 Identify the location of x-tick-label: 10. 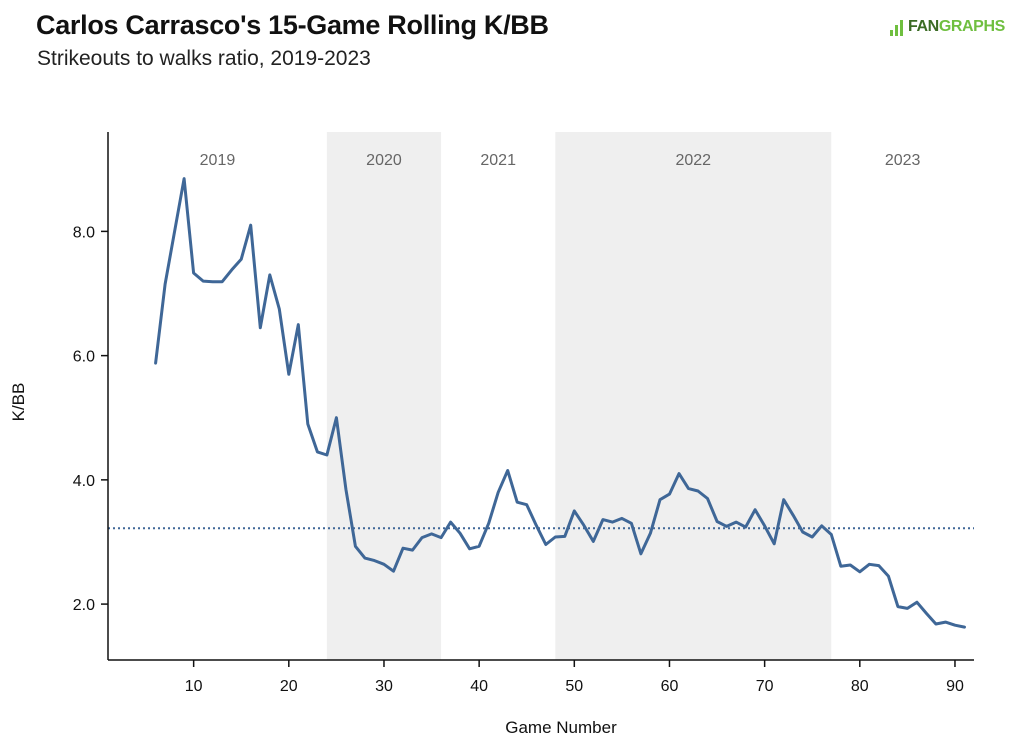
(194, 686).